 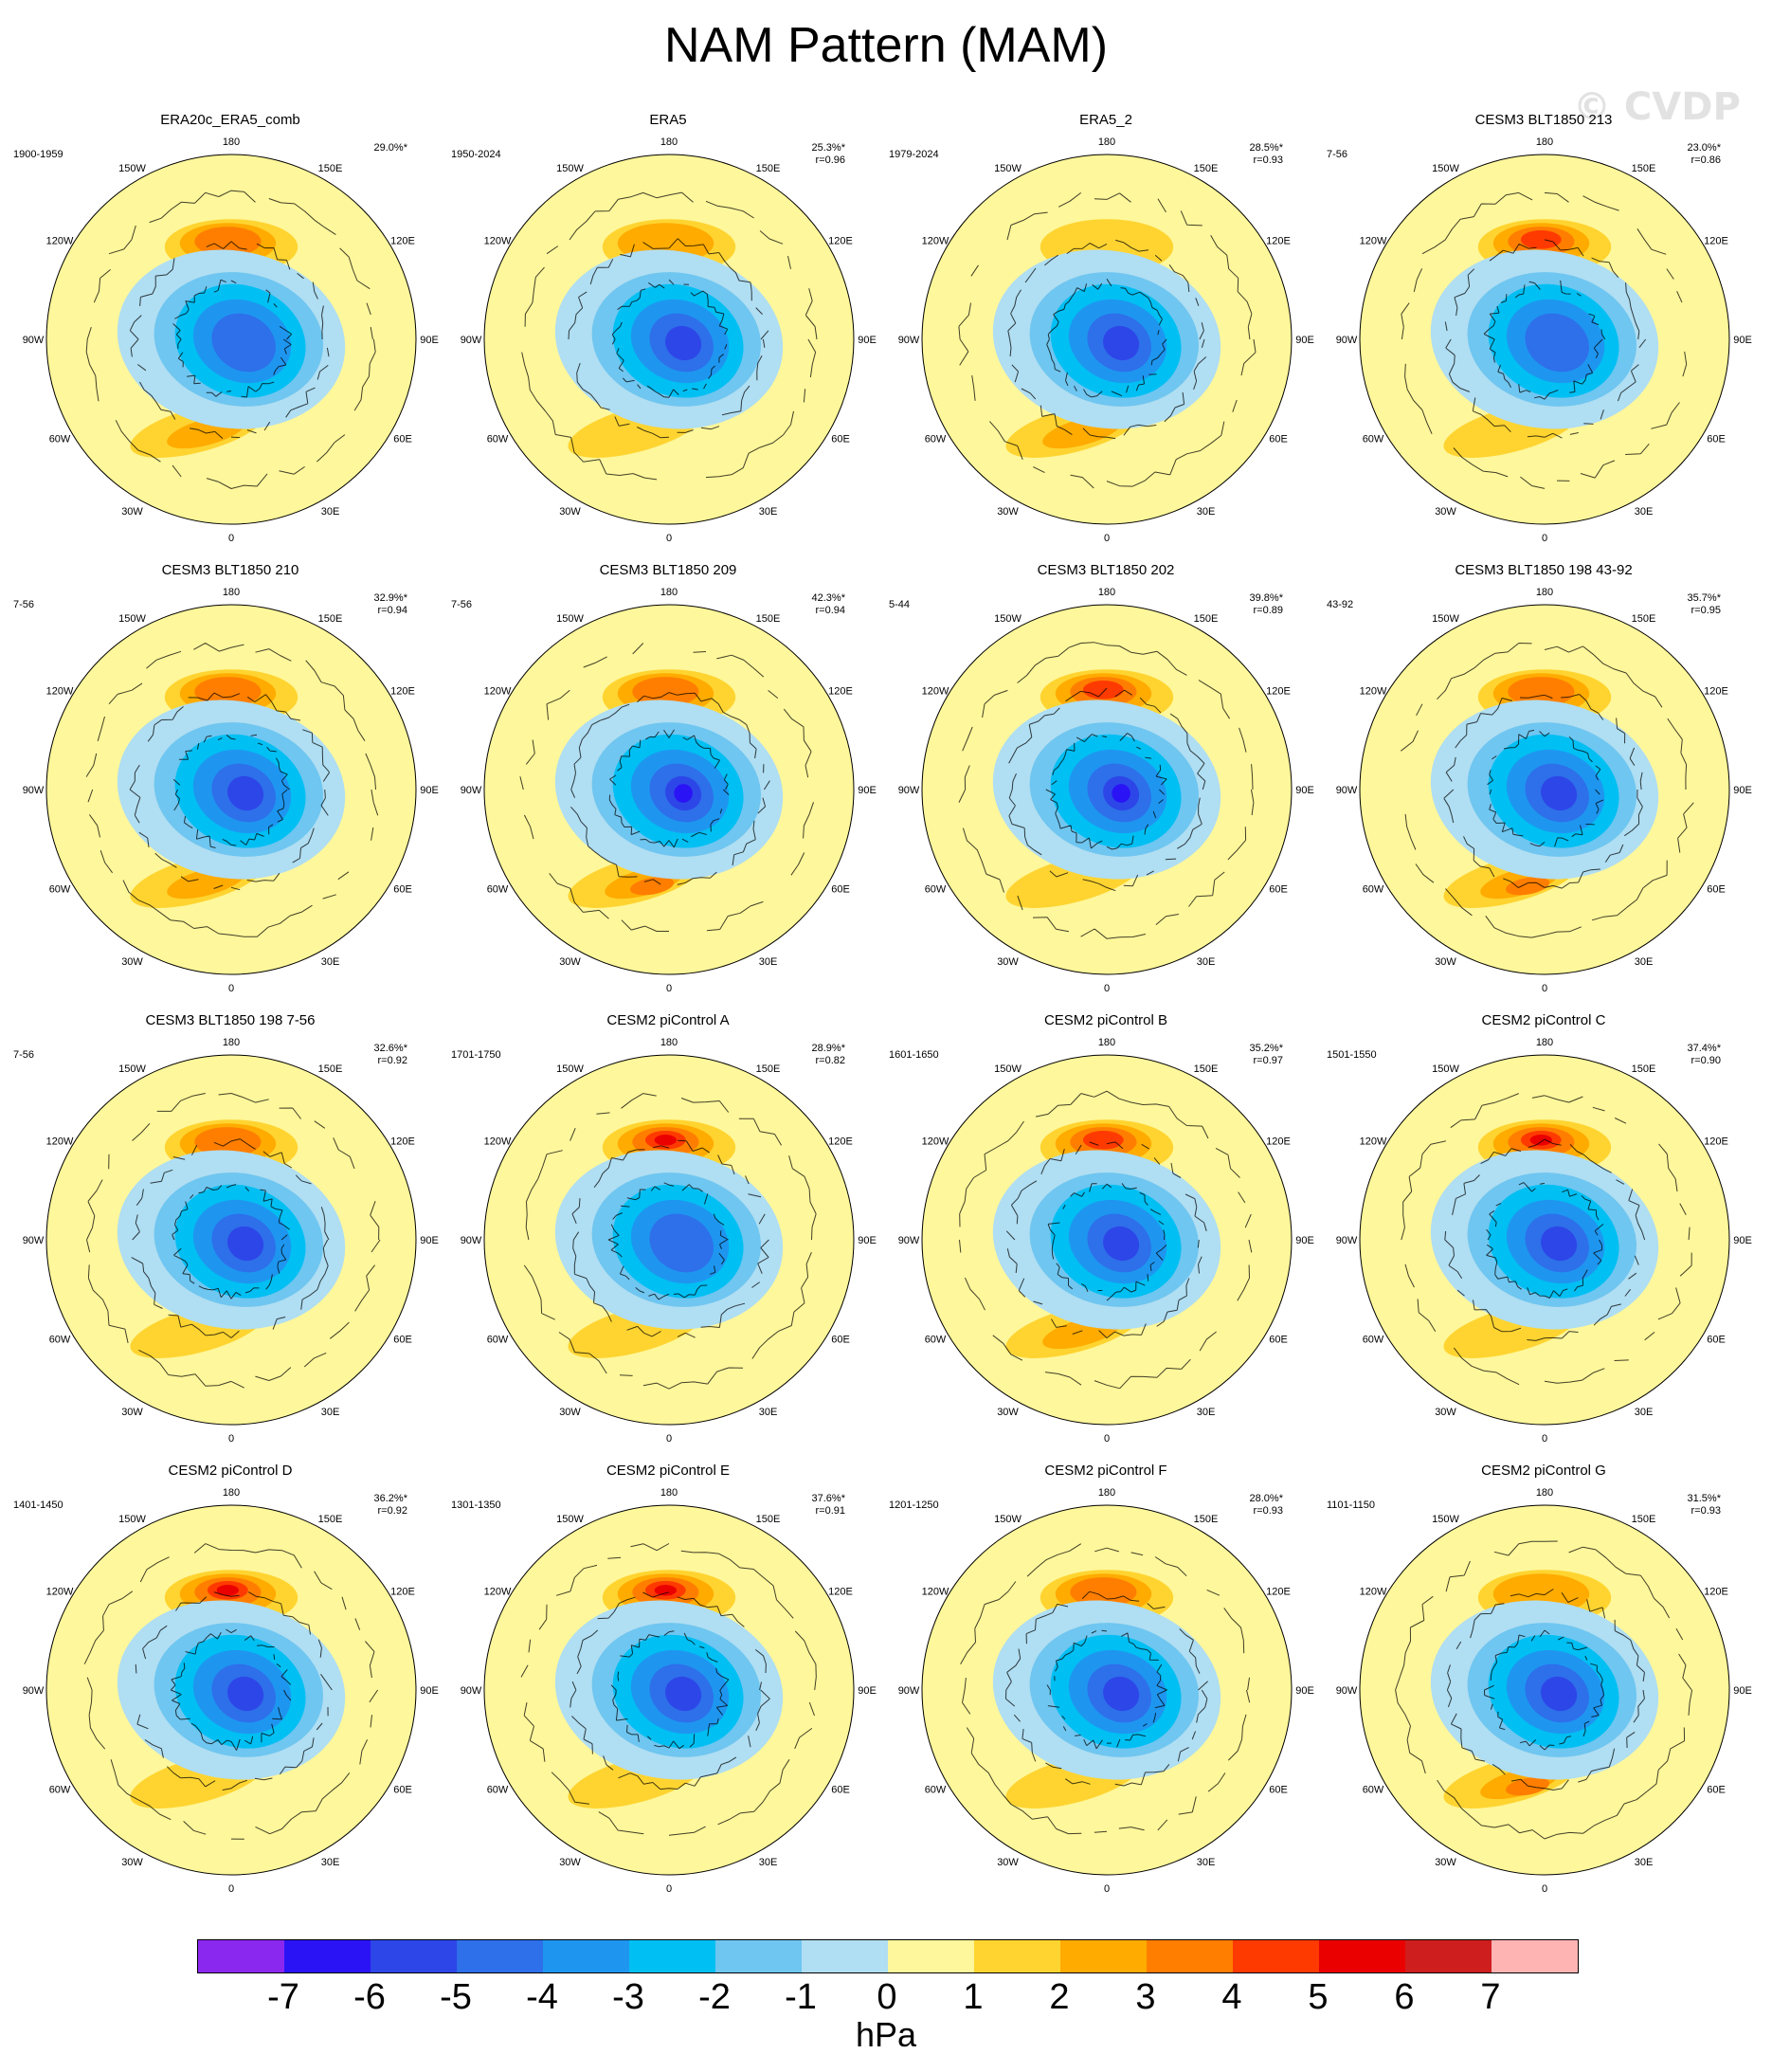 What do you see at coordinates (887, 1997) in the screenshot?
I see `colorbar-tick-label: 0` at bounding box center [887, 1997].